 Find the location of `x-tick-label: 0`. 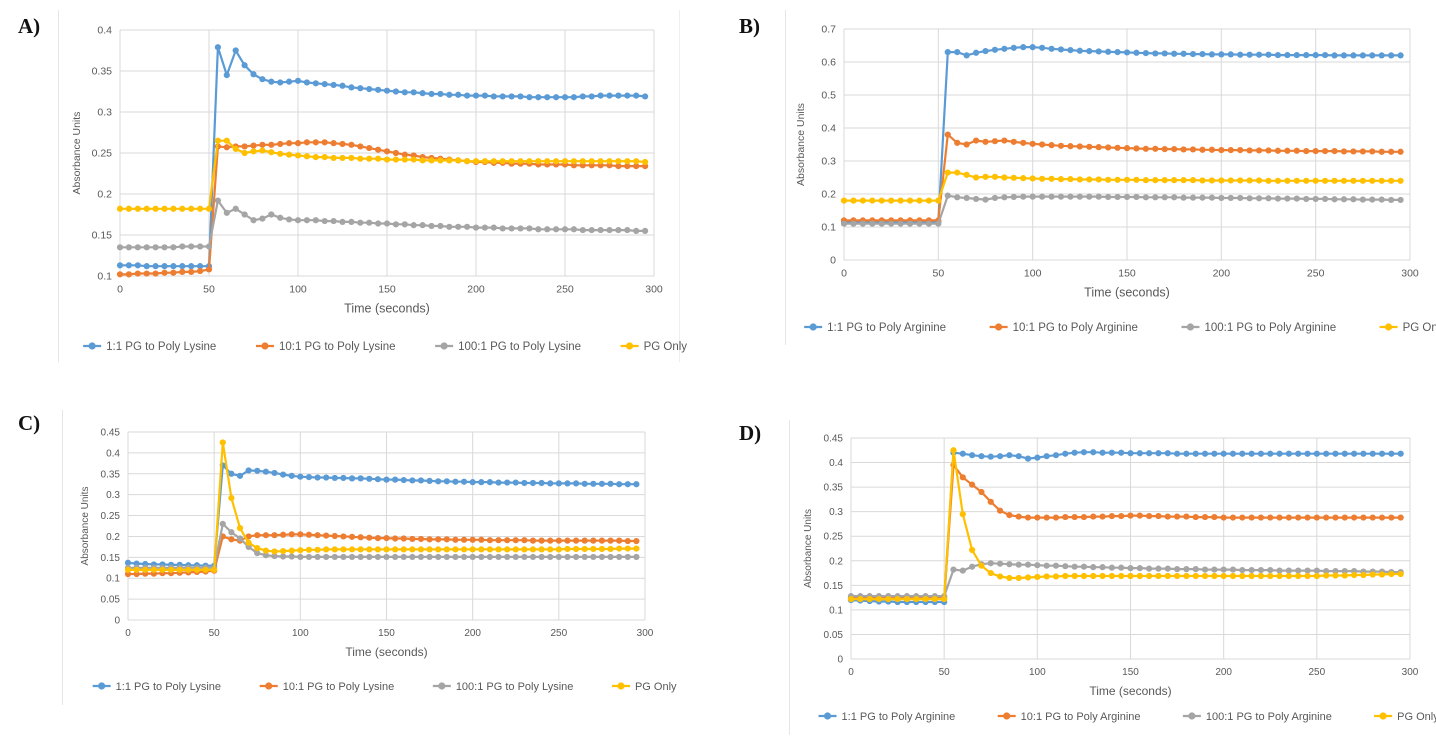

x-tick-label: 0 is located at coordinates (851, 672).